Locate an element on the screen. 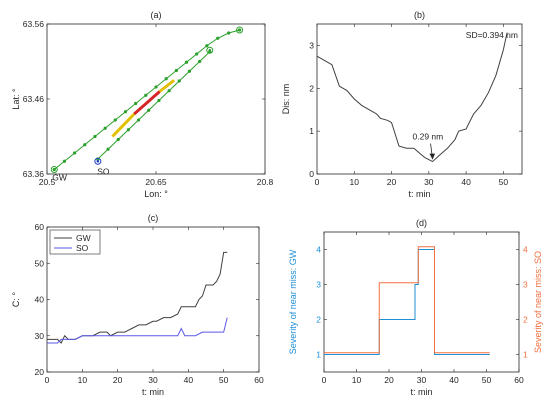 The image size is (550, 401). sd-label: SD=0.394 nm is located at coordinates (492, 35).